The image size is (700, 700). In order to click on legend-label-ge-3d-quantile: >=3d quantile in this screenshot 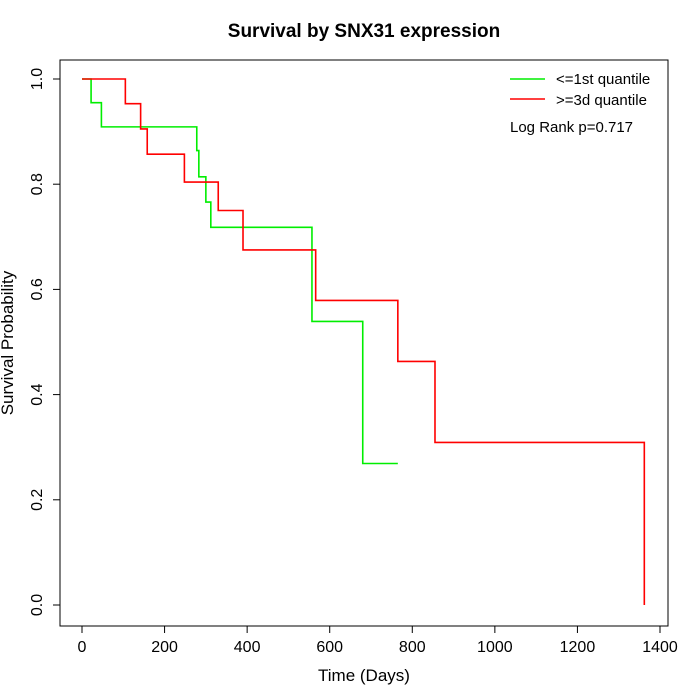, I will do `click(601, 100)`.